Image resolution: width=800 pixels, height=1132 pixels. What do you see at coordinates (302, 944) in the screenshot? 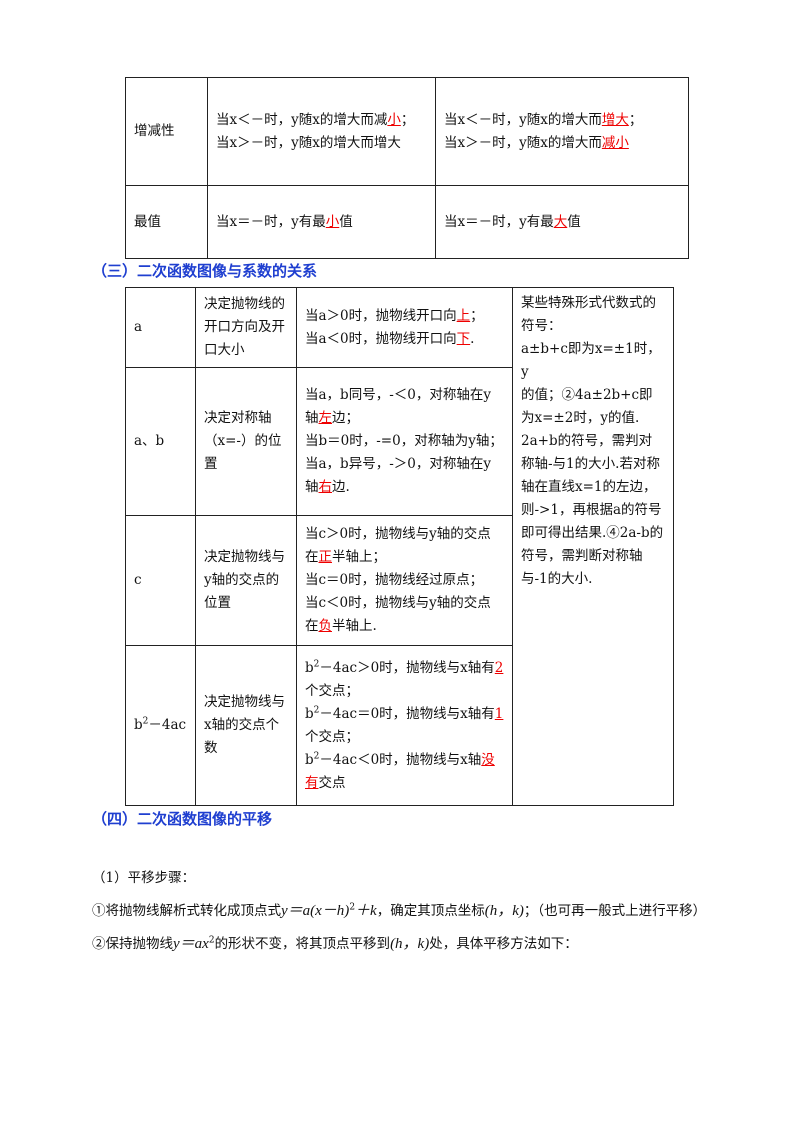
I see `text-run: 的形状不变，将其顶点平移到` at bounding box center [302, 944].